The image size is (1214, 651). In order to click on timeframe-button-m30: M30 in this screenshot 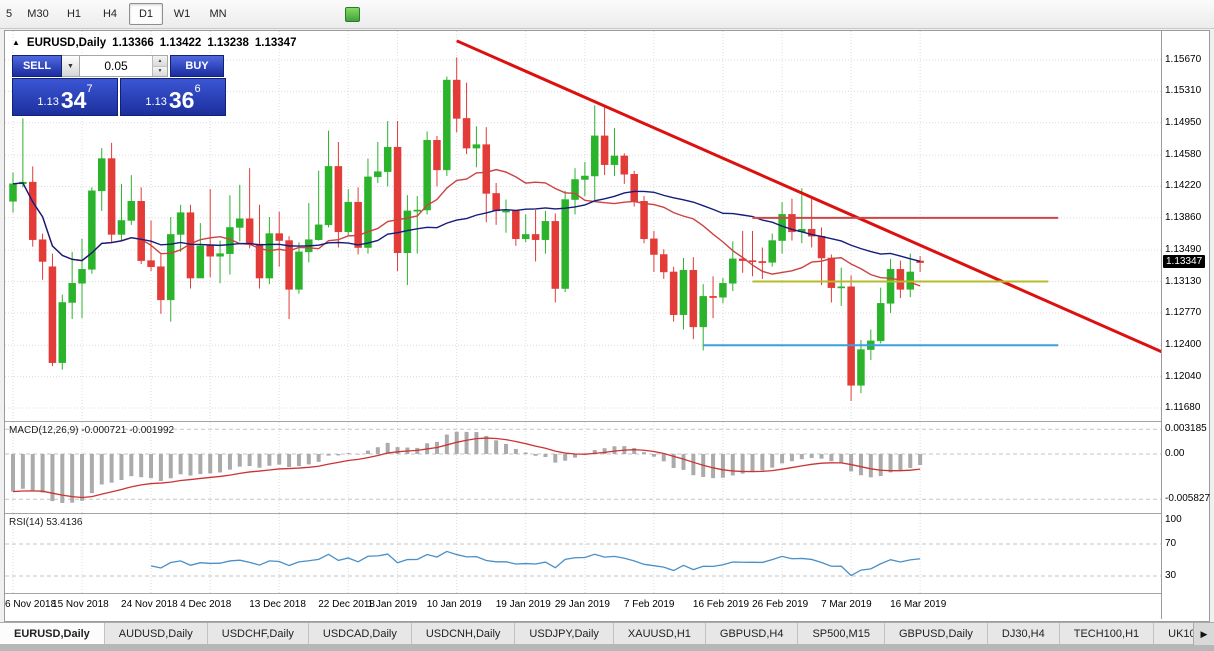, I will do `click(38, 14)`.